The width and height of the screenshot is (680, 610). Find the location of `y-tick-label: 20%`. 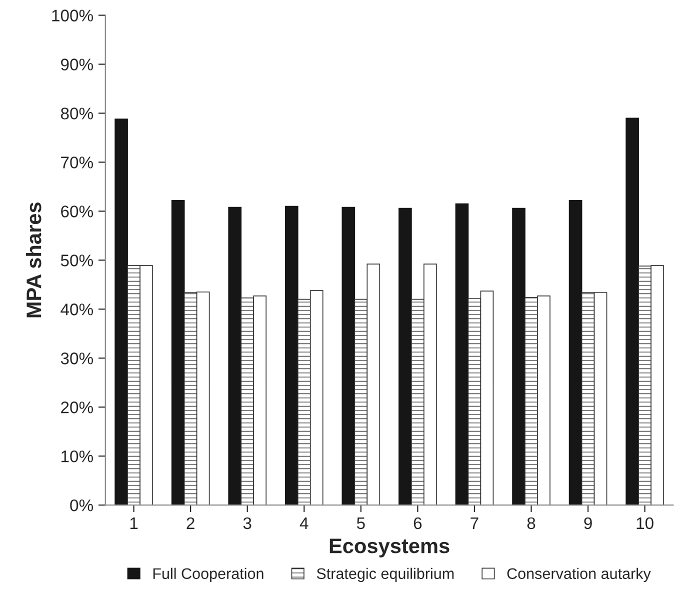

y-tick-label: 20% is located at coordinates (77, 408).